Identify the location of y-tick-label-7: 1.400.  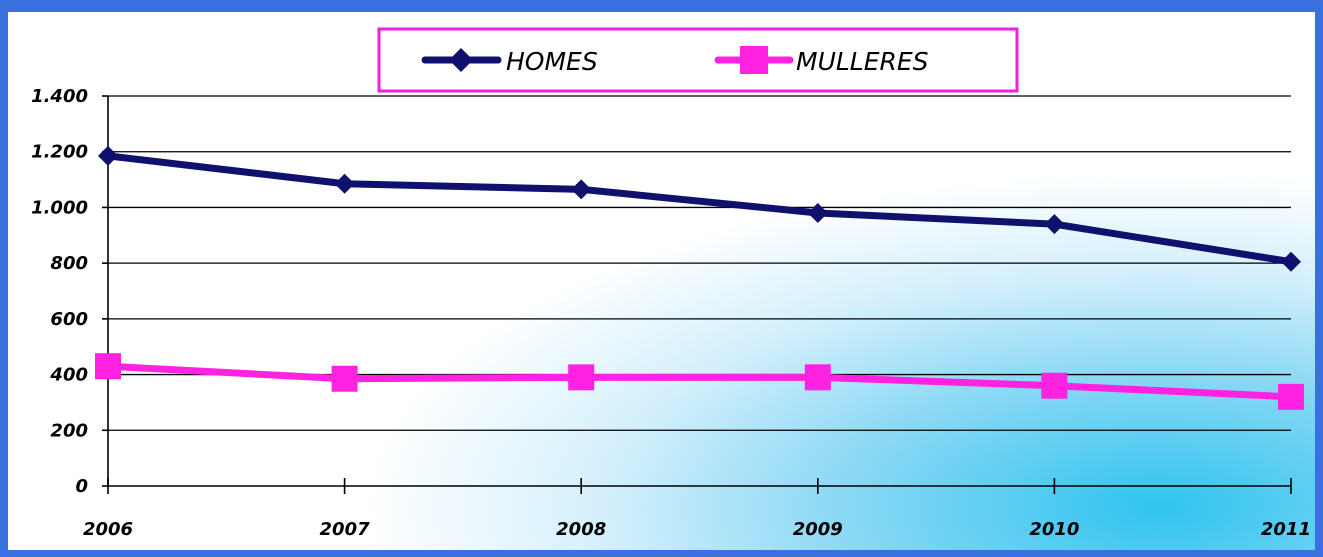
(59, 96).